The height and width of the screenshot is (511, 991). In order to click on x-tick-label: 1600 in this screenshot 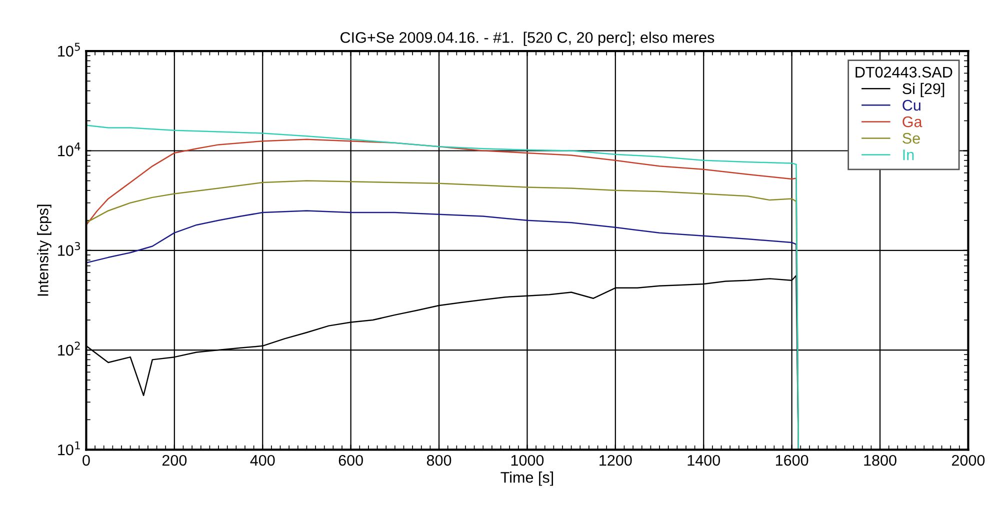, I will do `click(792, 460)`.